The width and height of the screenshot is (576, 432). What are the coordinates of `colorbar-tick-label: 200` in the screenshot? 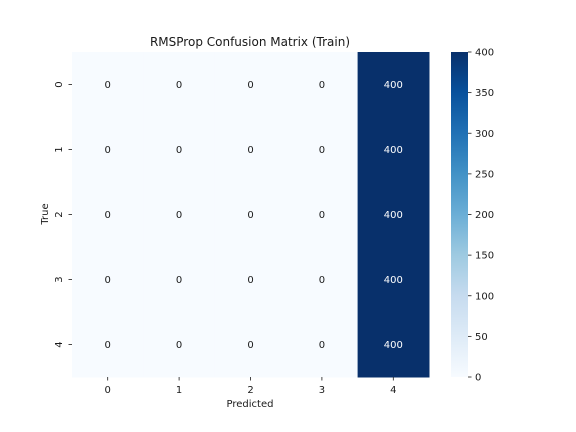 It's located at (484, 215).